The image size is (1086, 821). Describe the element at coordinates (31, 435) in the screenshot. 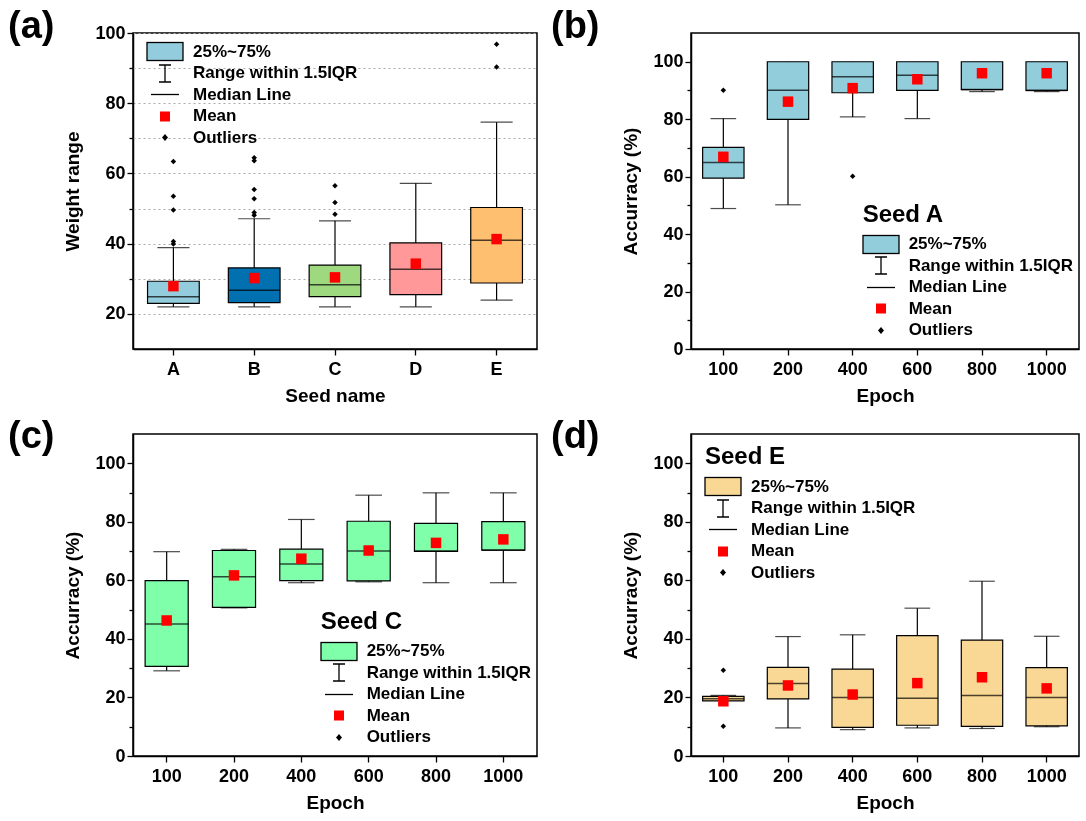

I see `chart-title: (c)` at that location.